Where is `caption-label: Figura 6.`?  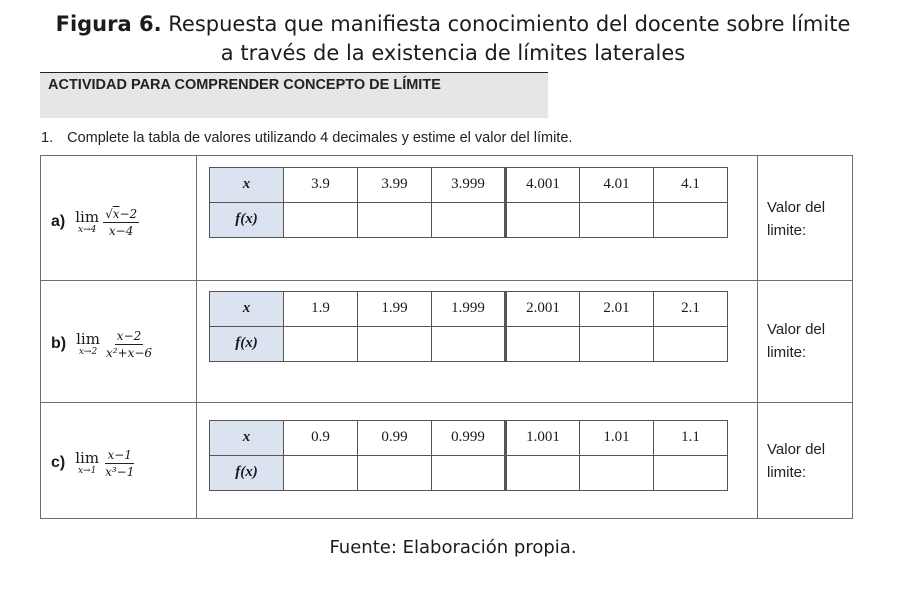
caption-label: Figura 6. is located at coordinates (108, 24).